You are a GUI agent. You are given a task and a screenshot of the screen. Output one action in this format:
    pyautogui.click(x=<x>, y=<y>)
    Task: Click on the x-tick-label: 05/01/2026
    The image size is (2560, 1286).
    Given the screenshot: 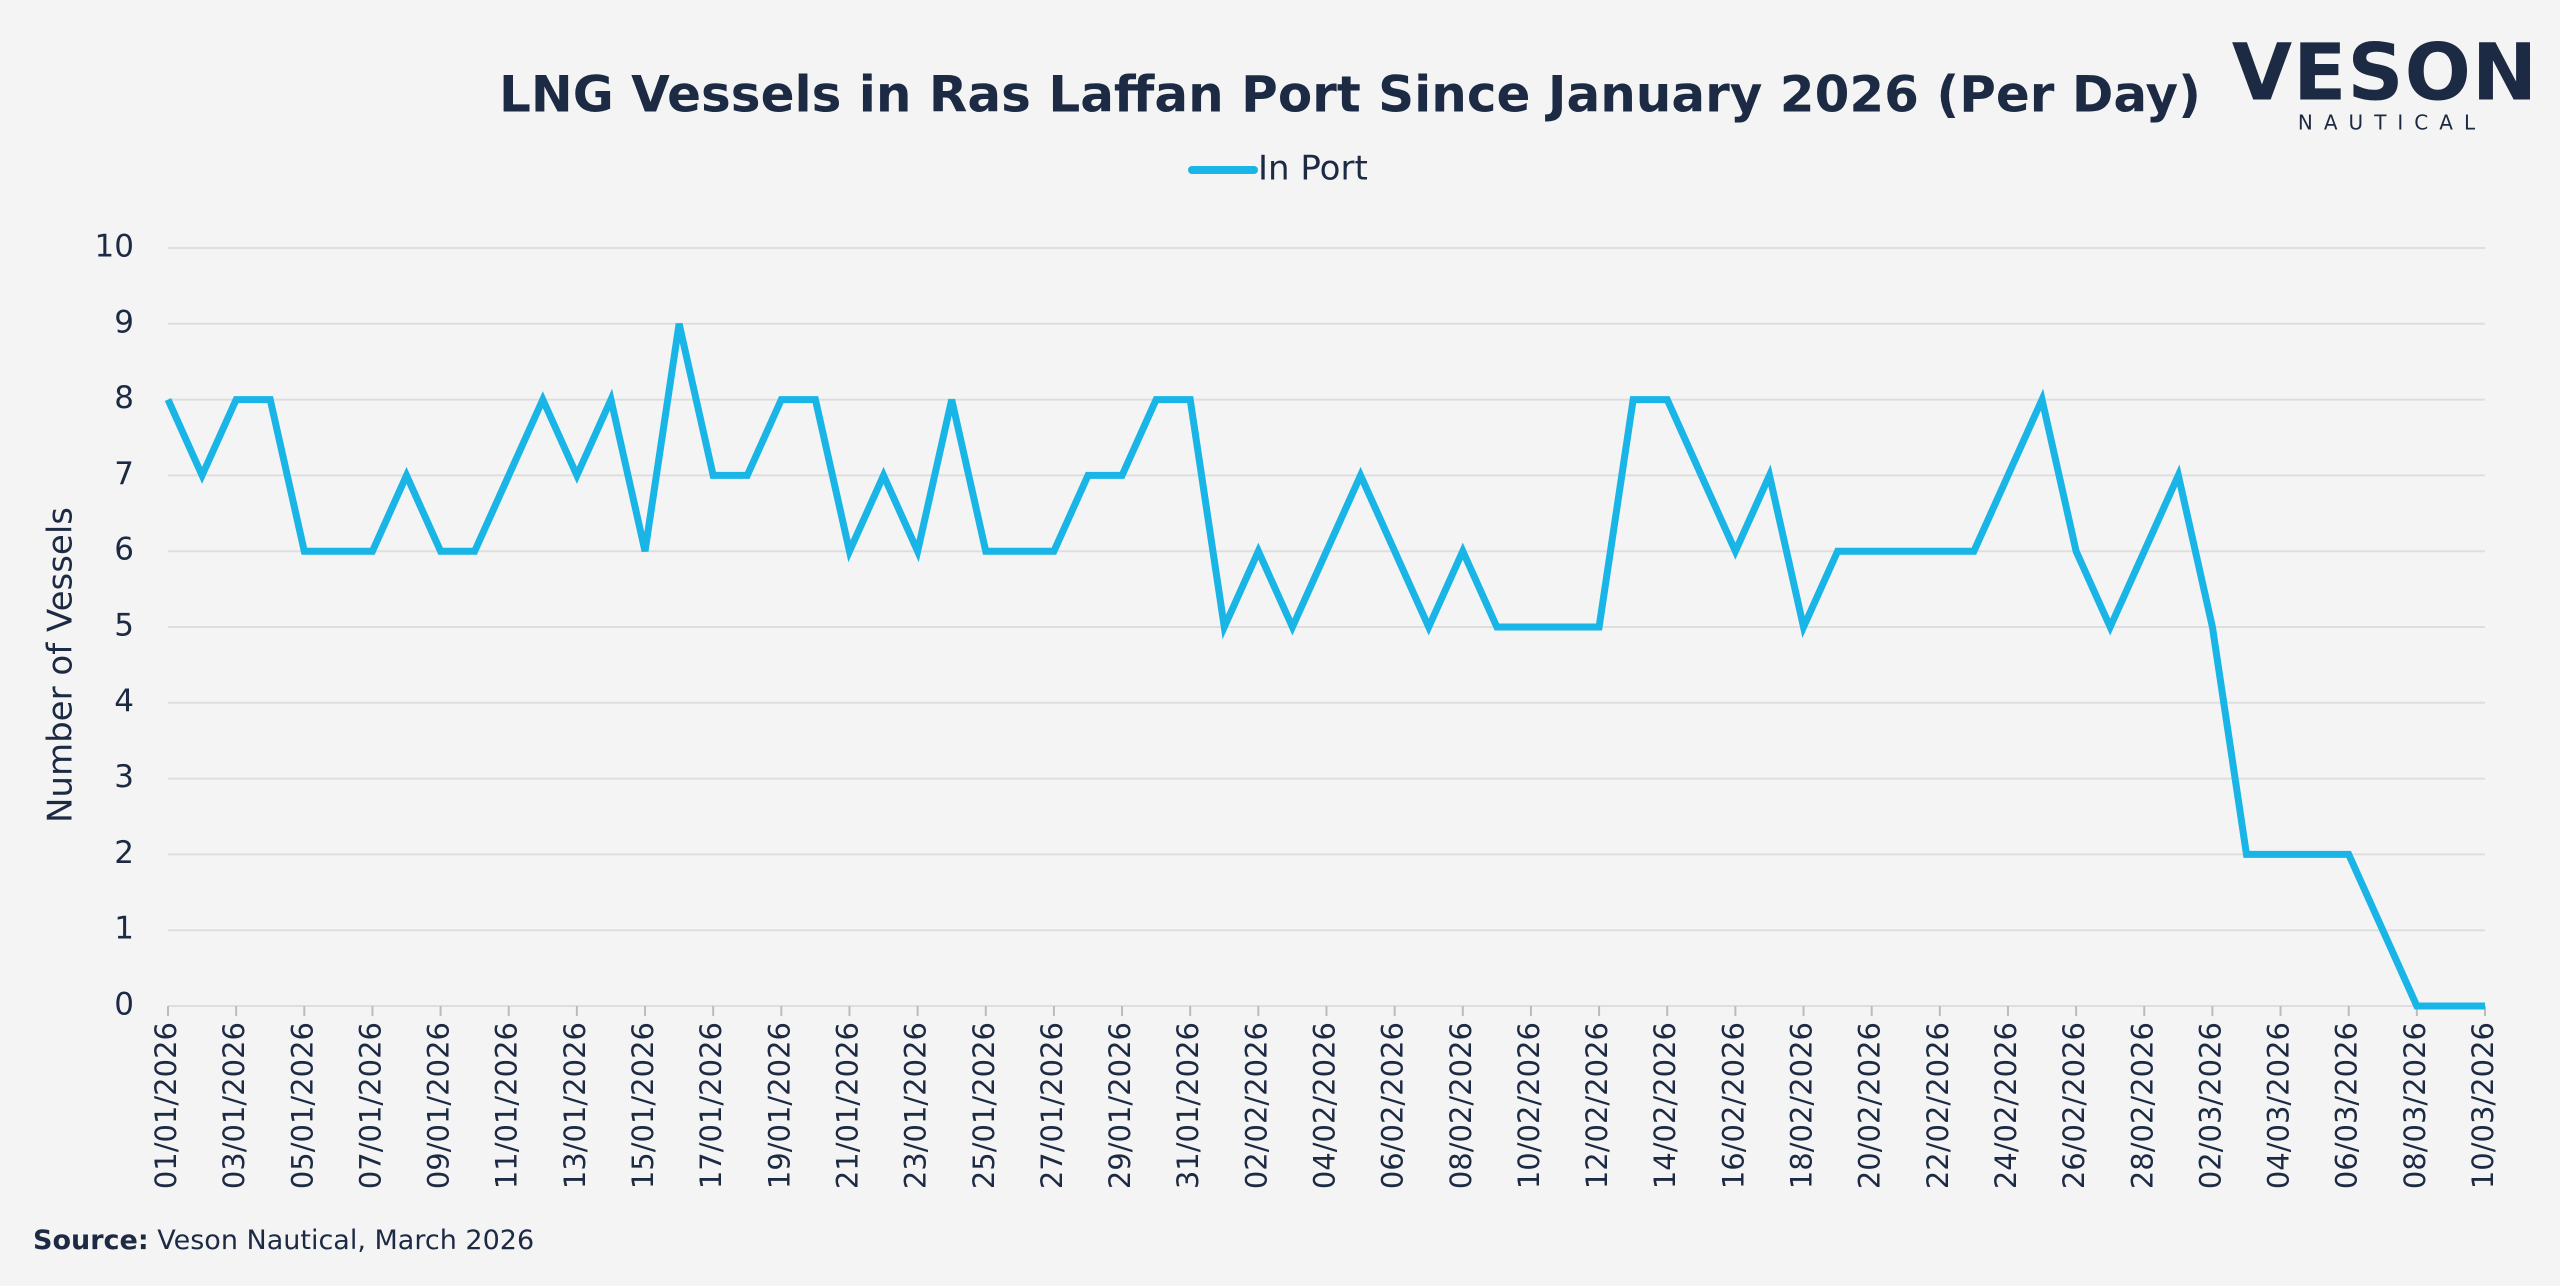 What is the action you would take?
    pyautogui.click(x=302, y=1105)
    